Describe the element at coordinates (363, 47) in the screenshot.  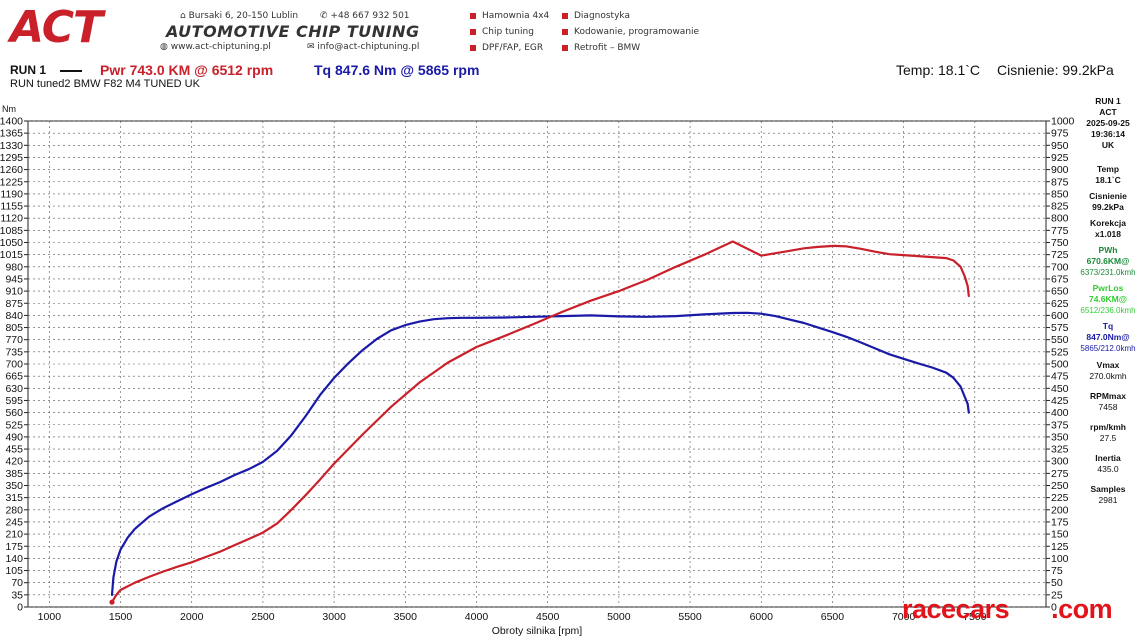
I see `email-line: ✉ info@act-chiptuning.pl` at that location.